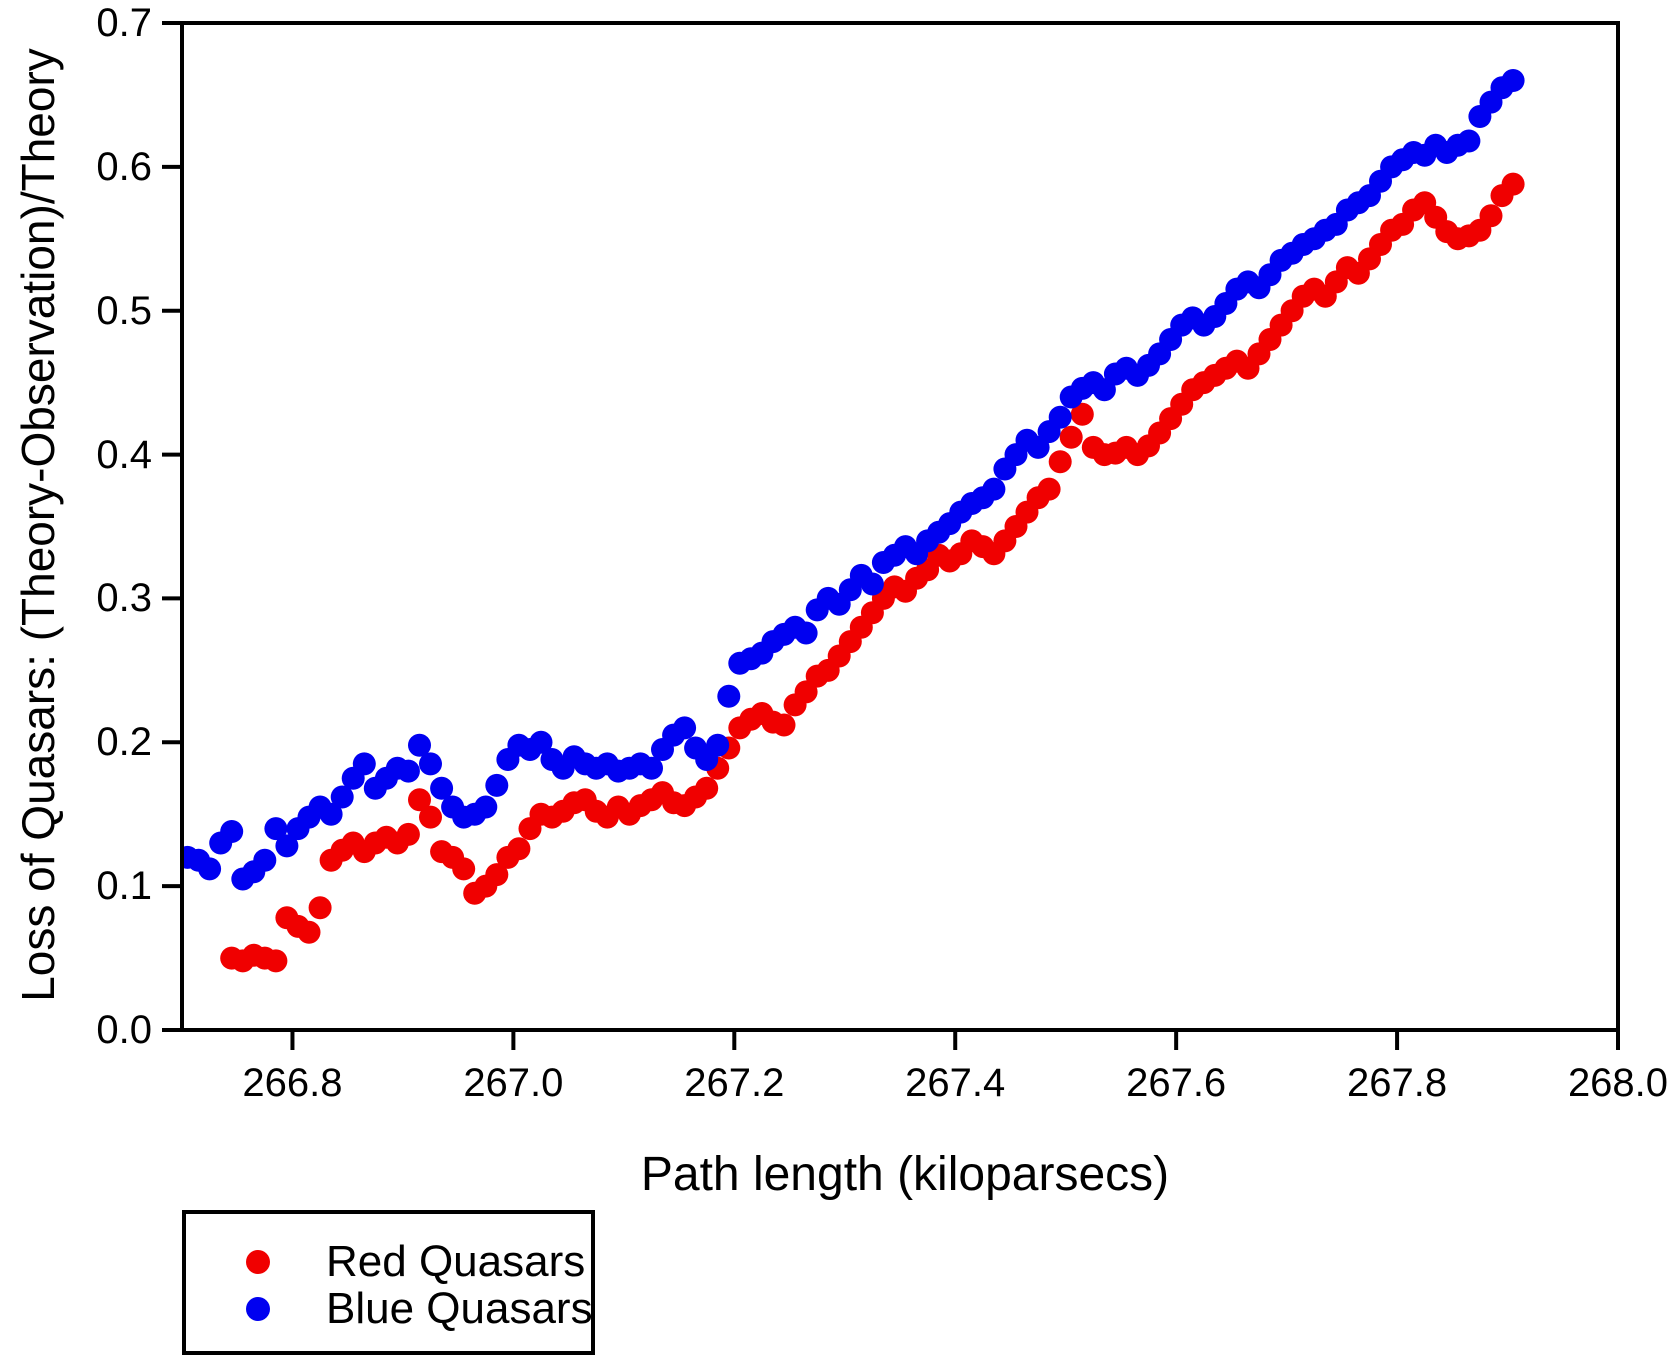  Describe the element at coordinates (258, 1262) in the screenshot. I see `red-dot-marker-icon` at that location.